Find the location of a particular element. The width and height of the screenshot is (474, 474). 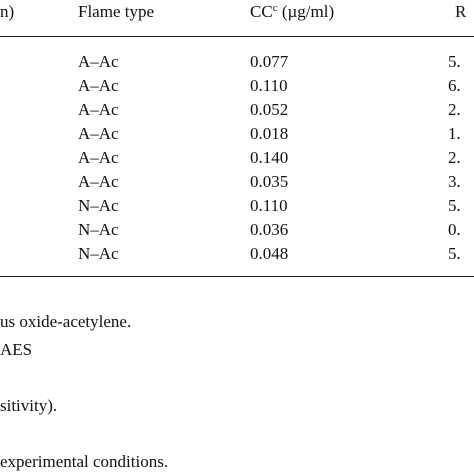

header-cell: Flame type is located at coordinates (116, 11).